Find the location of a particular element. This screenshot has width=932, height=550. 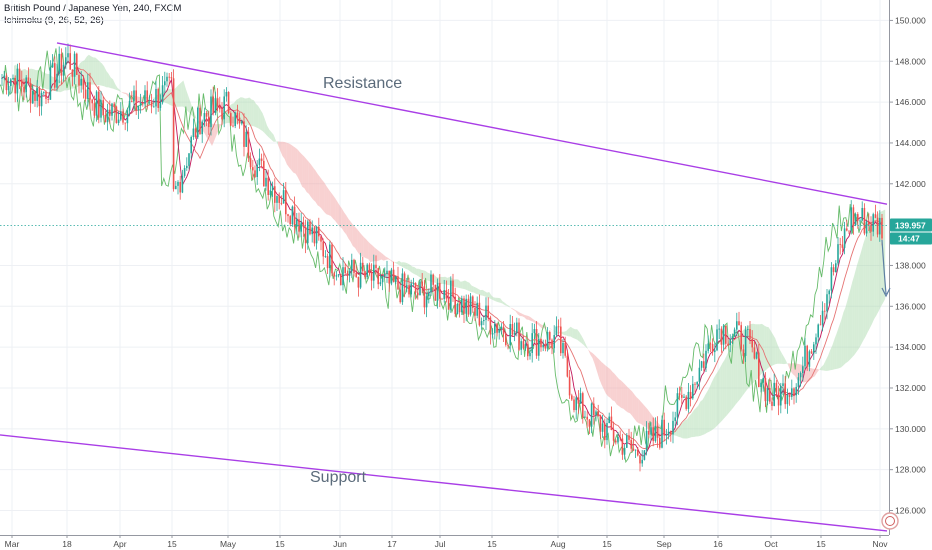

time-tick-label: Jul is located at coordinates (440, 544).